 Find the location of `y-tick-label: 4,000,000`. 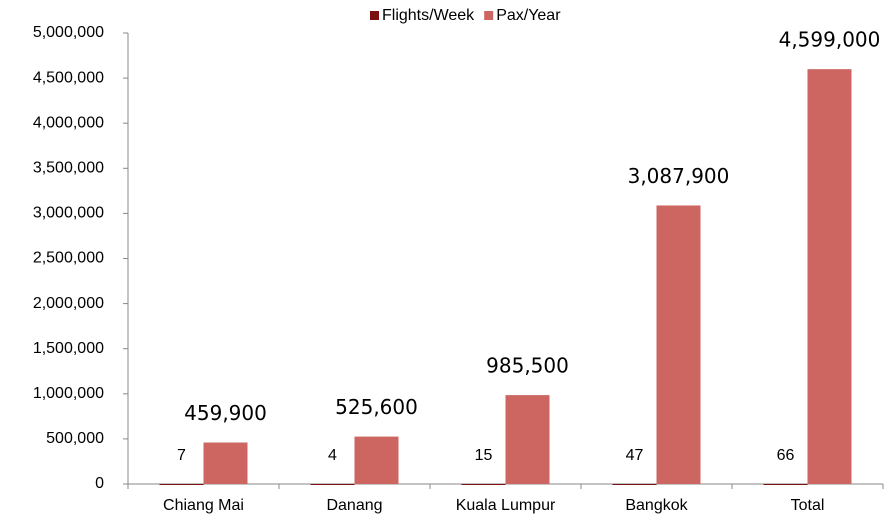

y-tick-label: 4,000,000 is located at coordinates (68, 122).